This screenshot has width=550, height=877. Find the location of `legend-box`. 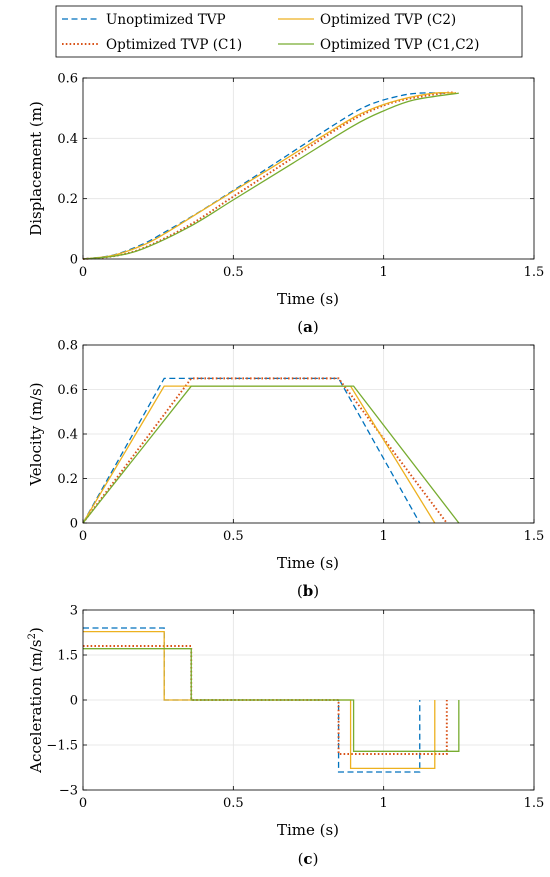

legend-box is located at coordinates (289, 31).